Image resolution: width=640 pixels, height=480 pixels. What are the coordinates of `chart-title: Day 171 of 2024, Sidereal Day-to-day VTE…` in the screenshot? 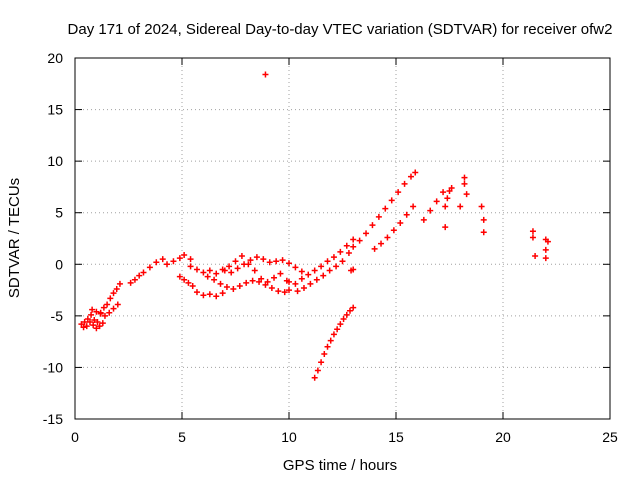 It's located at (340, 29).